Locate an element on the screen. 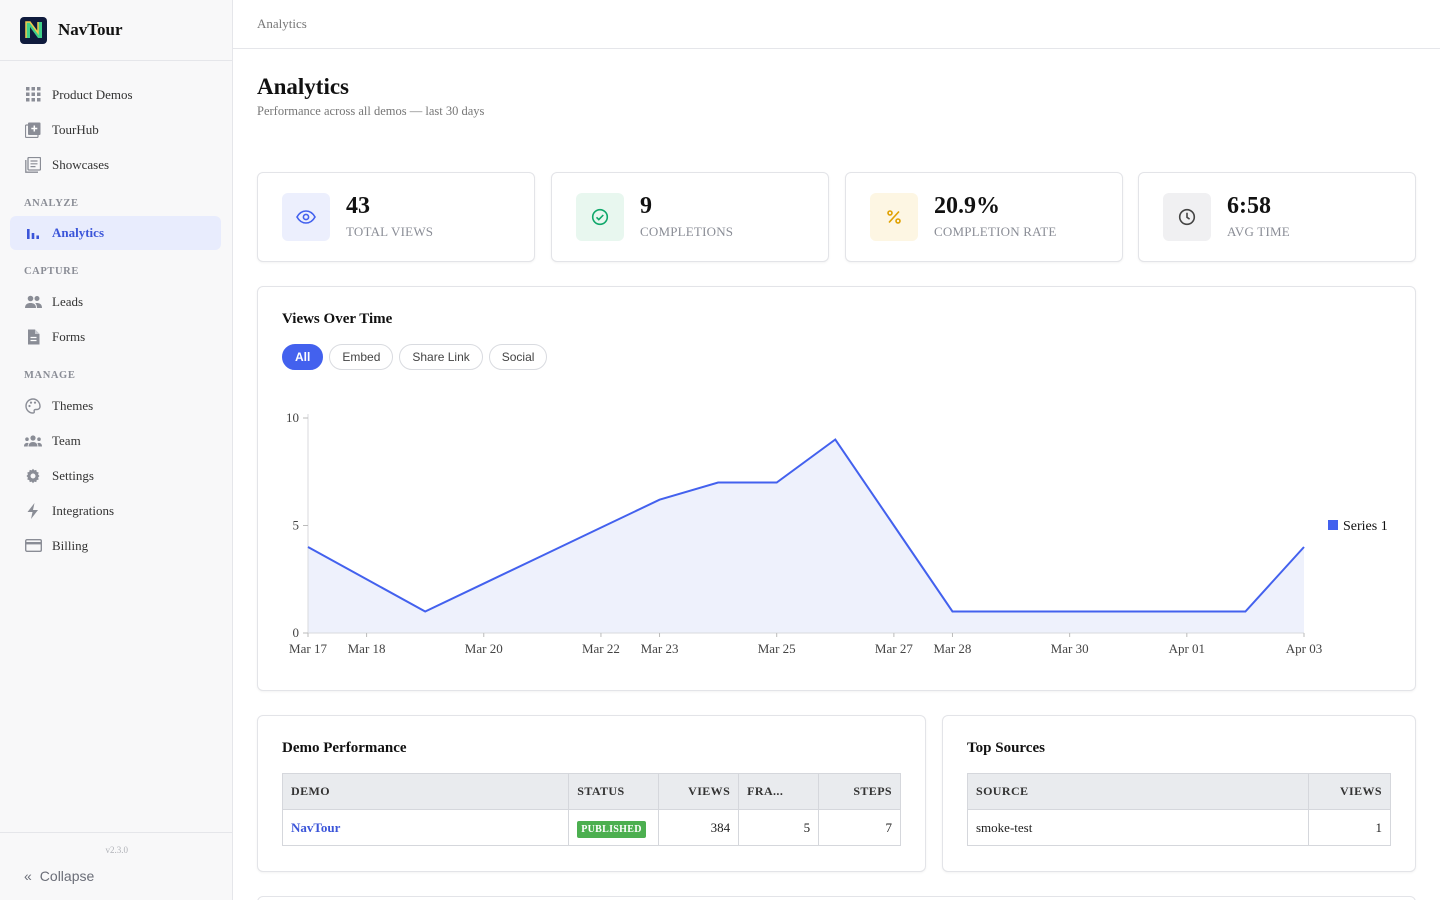 The height and width of the screenshot is (900, 1440). double-chevron-left-icon: « is located at coordinates (28, 876).